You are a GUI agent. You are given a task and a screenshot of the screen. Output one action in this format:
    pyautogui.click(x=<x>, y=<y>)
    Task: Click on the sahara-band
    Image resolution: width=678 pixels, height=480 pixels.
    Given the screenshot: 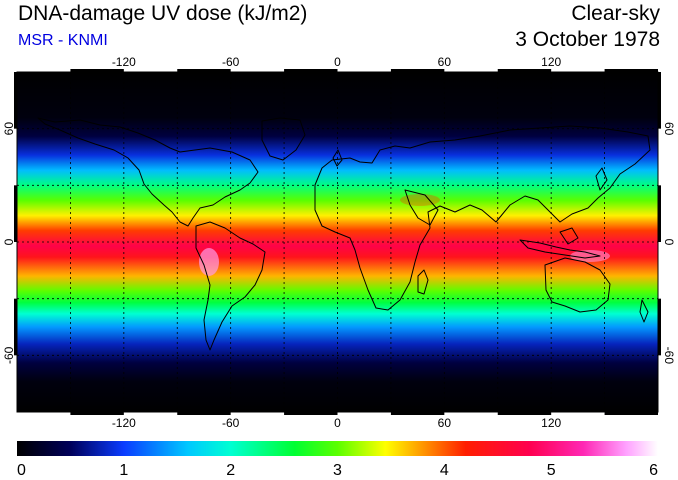 What is the action you would take?
    pyautogui.click(x=420, y=200)
    